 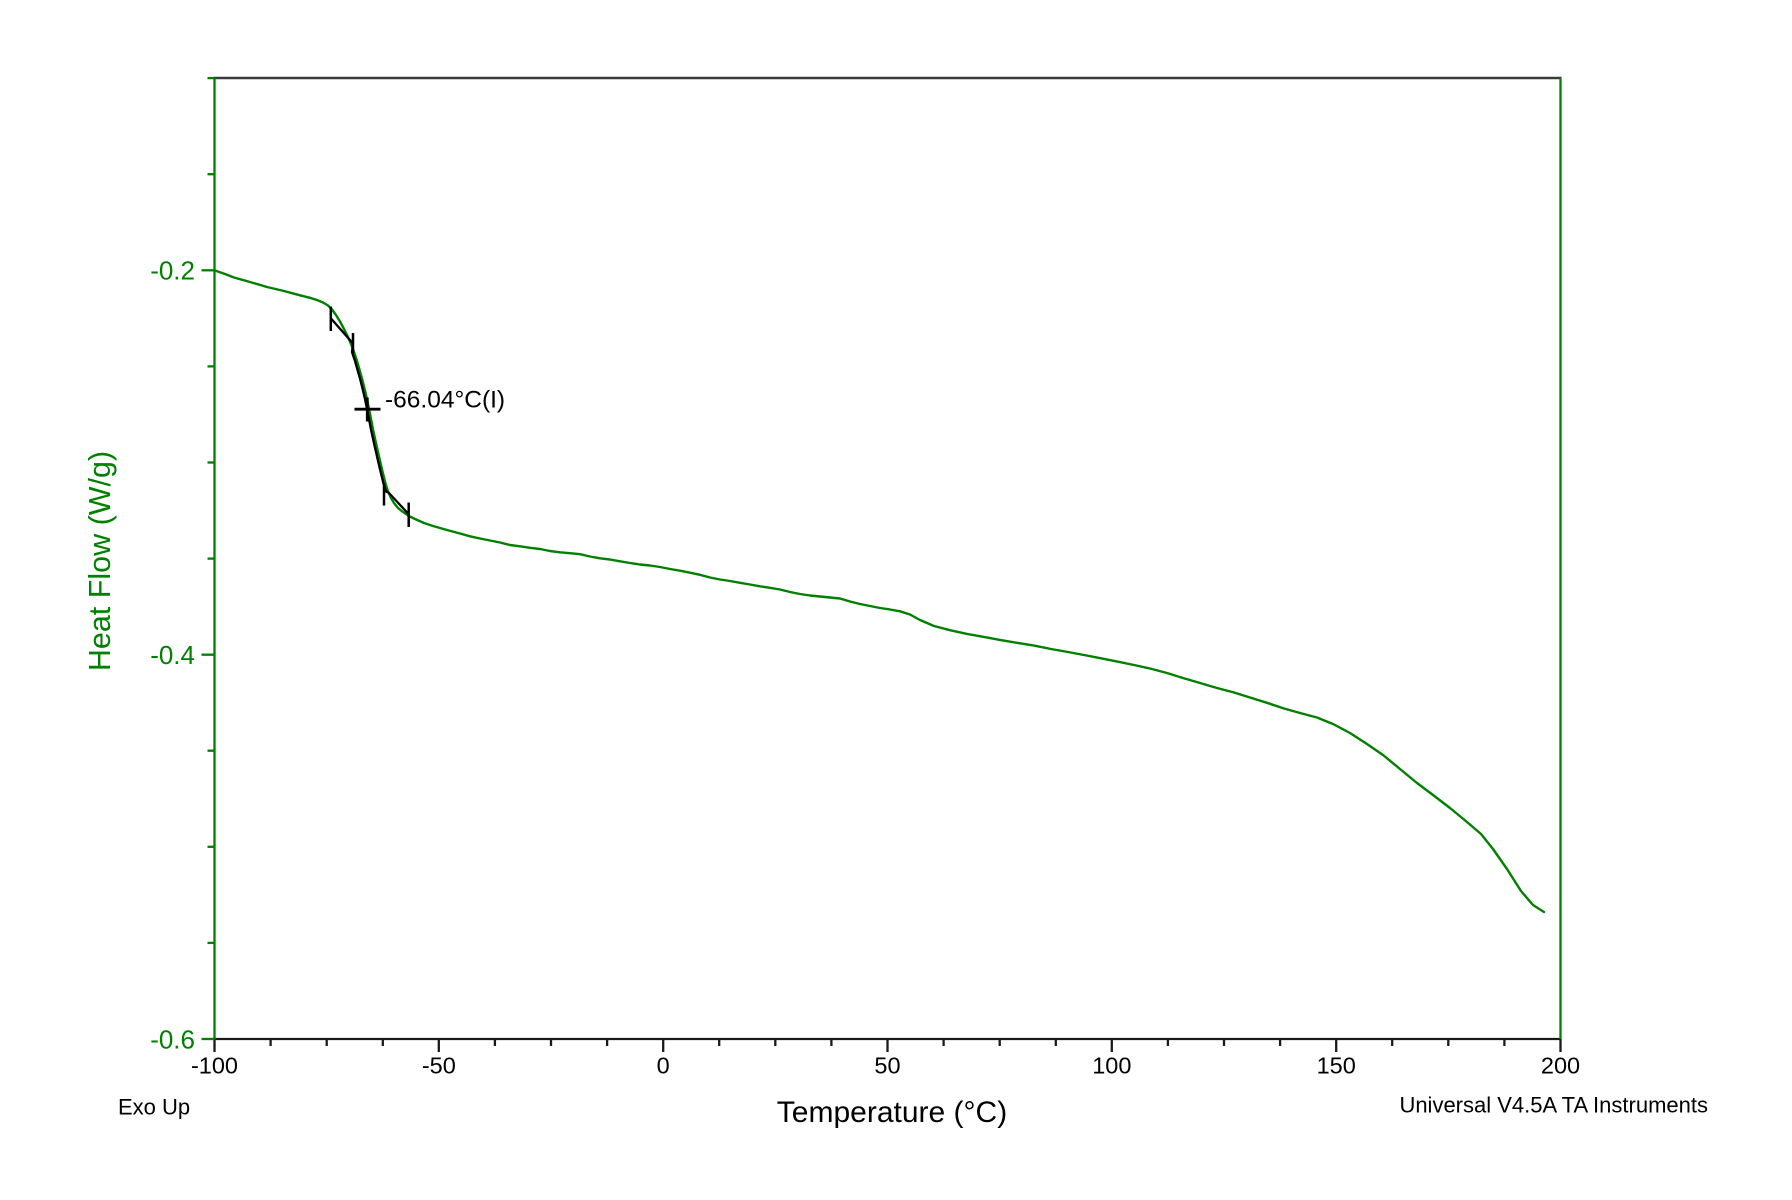 What do you see at coordinates (1553, 1105) in the screenshot?
I see `svg-text: Universal V4.5A TA Instruments` at bounding box center [1553, 1105].